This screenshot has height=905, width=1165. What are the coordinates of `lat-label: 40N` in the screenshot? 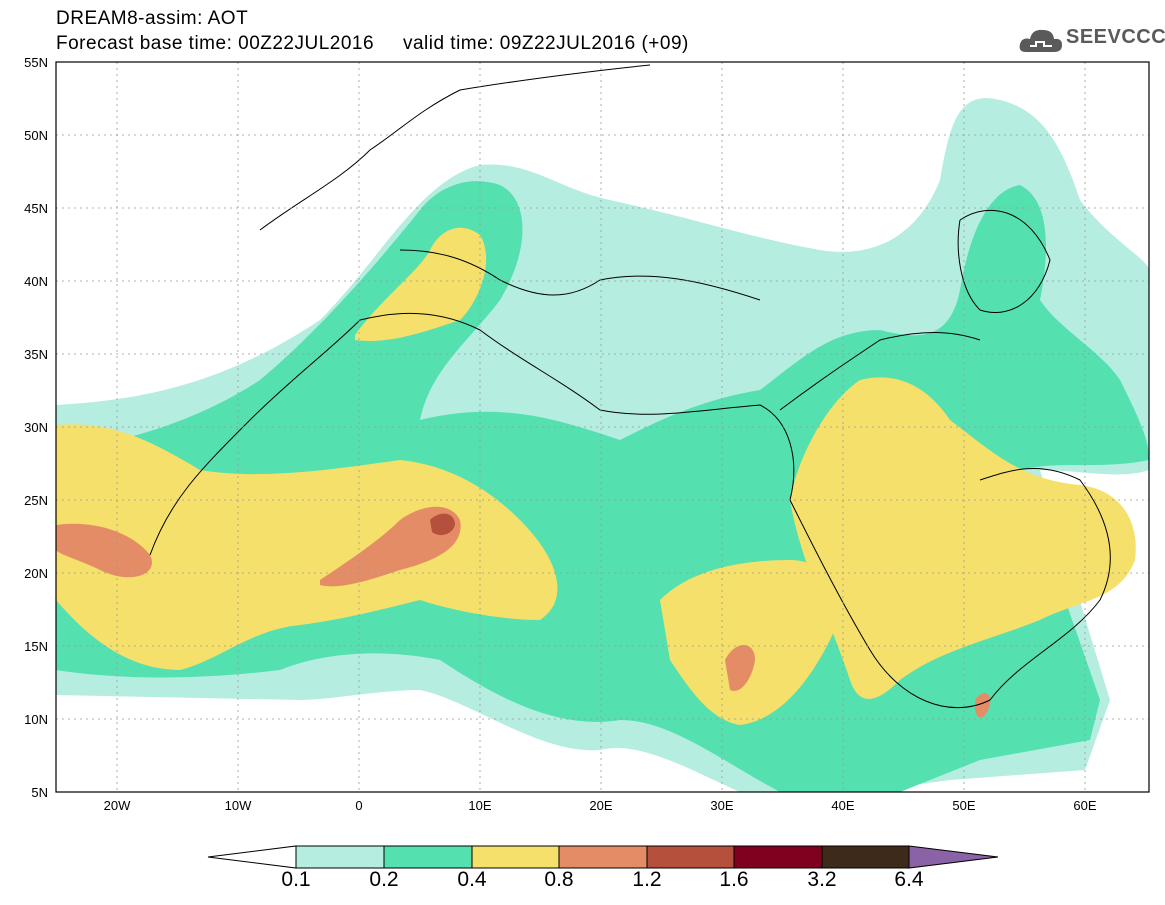 It's located at (36, 281).